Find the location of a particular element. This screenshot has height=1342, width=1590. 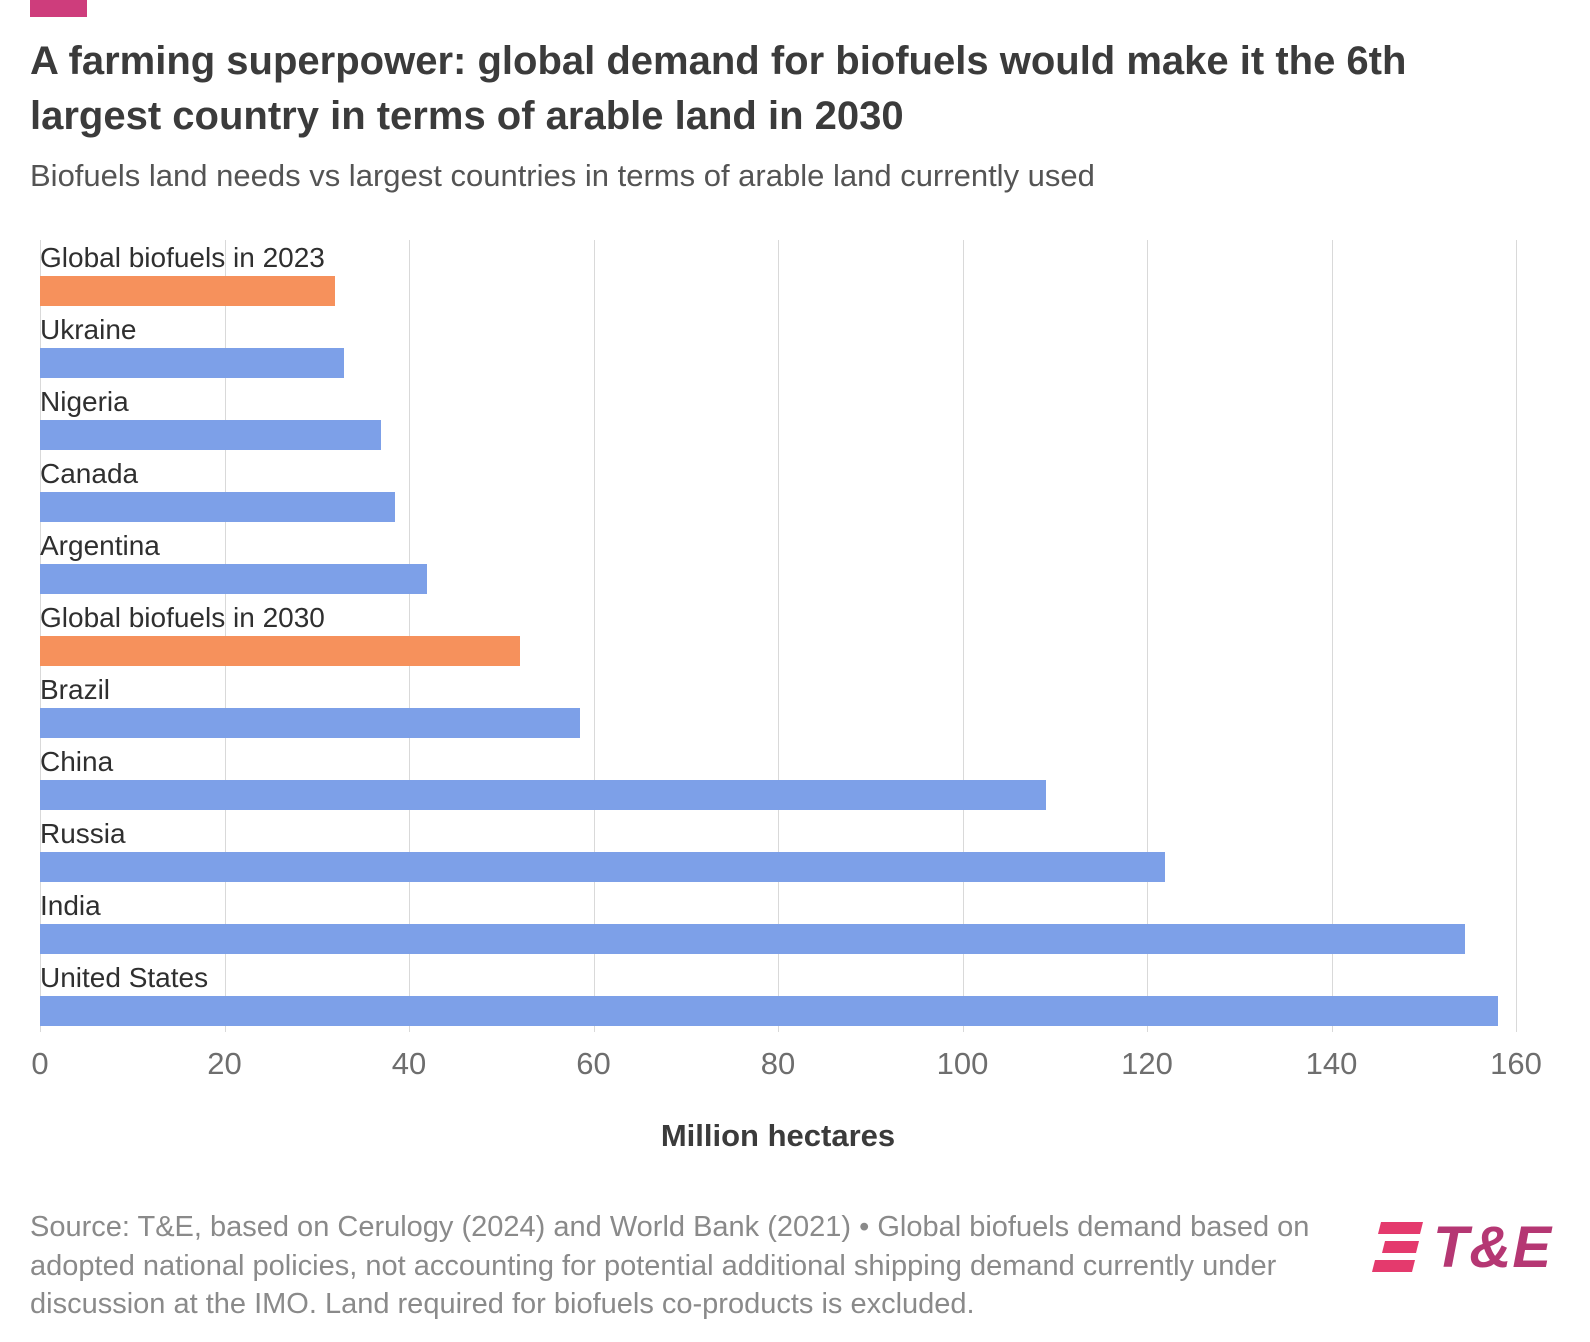

x-tick-label: 80 is located at coordinates (778, 1063).